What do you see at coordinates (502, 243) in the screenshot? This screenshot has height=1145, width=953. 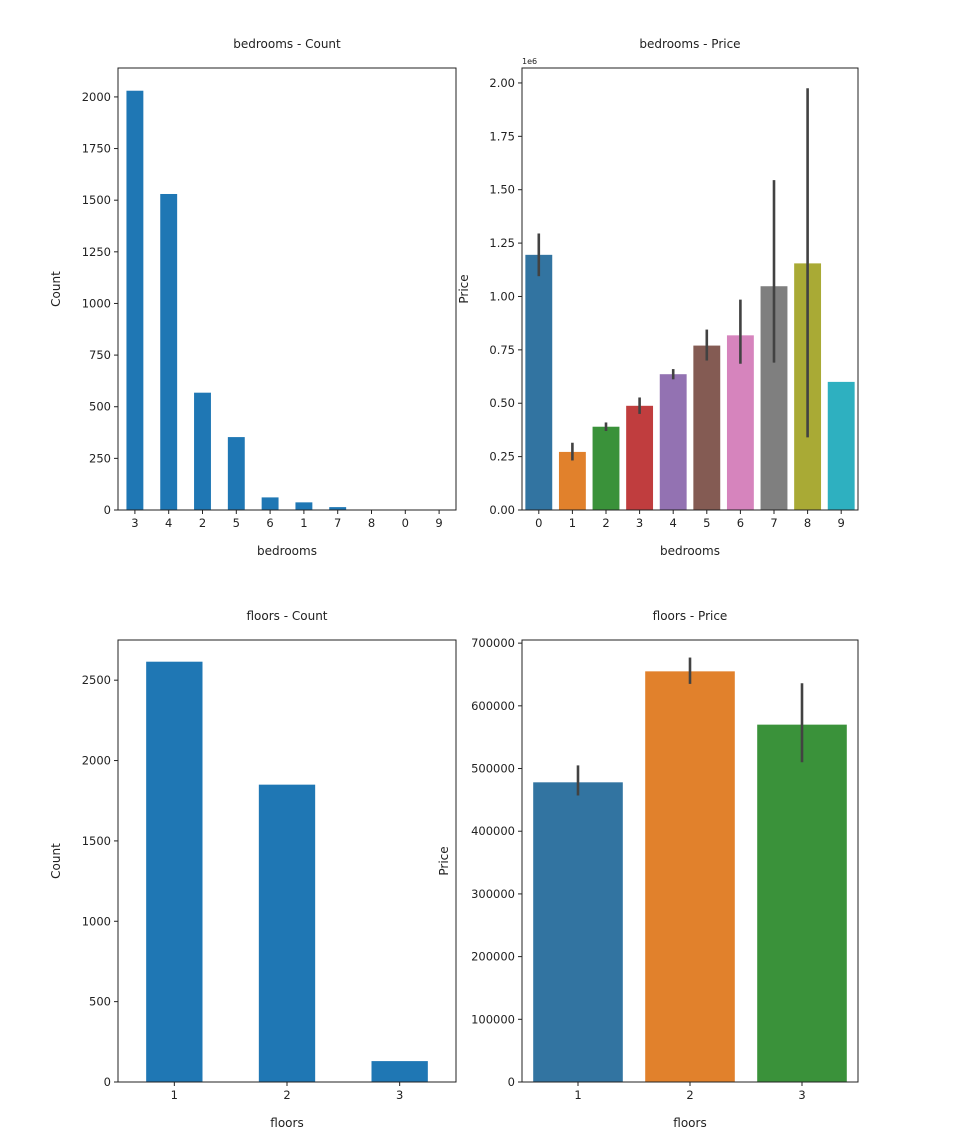 I see `y-tick-label: 1.25` at bounding box center [502, 243].